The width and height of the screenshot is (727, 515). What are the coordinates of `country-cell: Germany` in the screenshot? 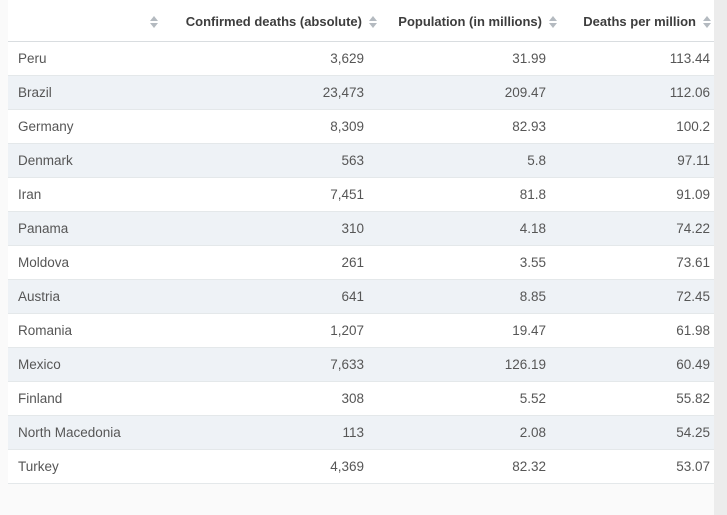 It's located at (88, 126).